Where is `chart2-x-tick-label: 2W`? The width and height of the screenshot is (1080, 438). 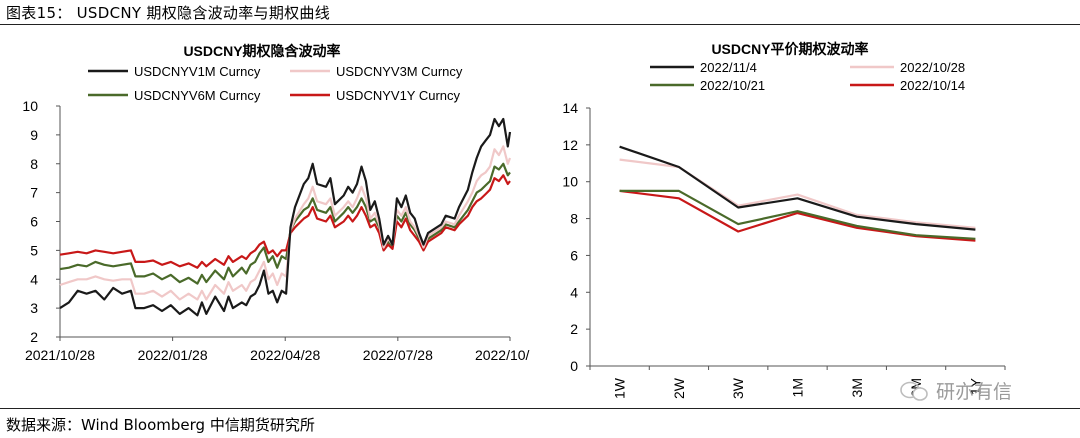 chart2-x-tick-label: 2W is located at coordinates (679, 388).